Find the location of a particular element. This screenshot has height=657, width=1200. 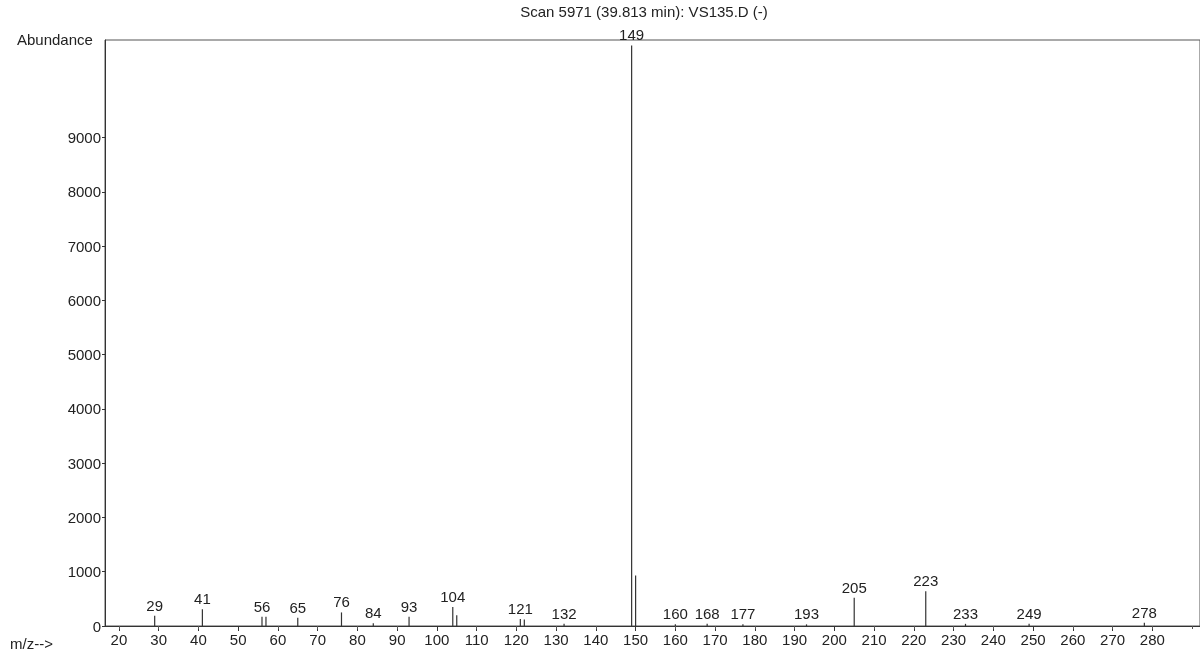

annotation: 149 is located at coordinates (632, 35).